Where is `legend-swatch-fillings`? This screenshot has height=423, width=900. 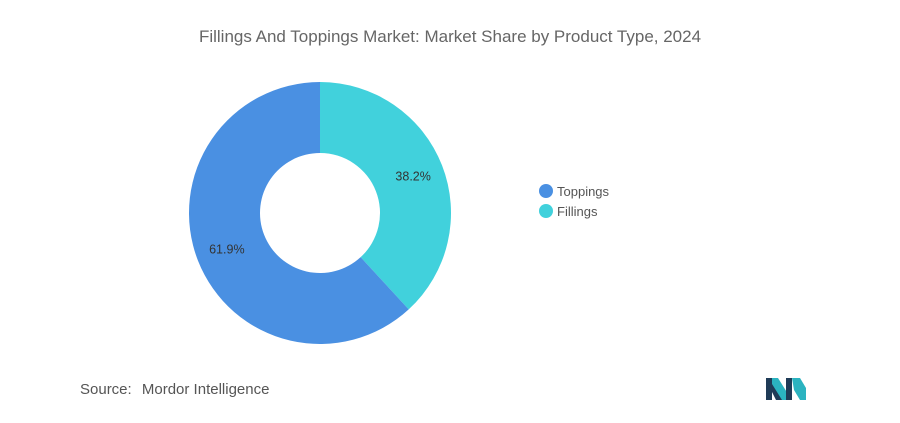
legend-swatch-fillings is located at coordinates (546, 211).